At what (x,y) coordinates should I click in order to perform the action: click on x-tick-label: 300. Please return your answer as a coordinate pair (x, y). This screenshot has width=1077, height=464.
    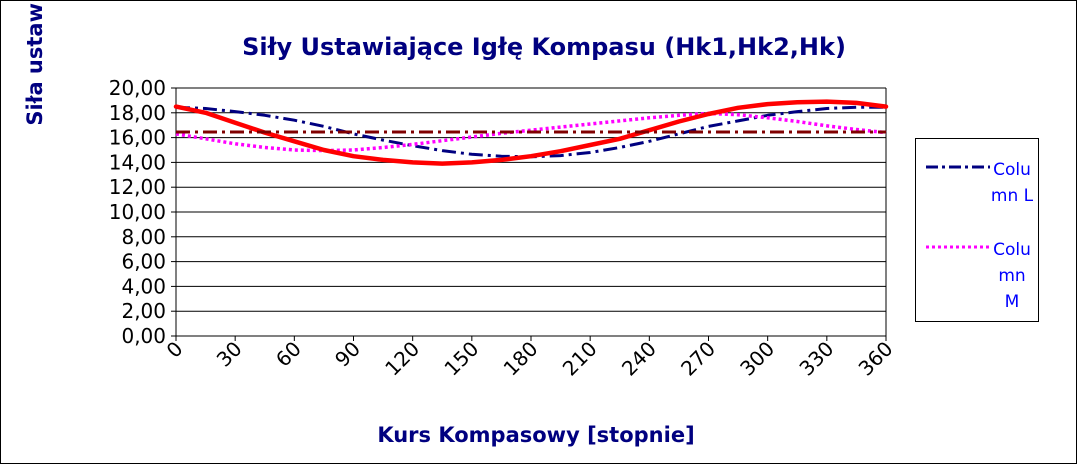
    Looking at the image, I should click on (757, 359).